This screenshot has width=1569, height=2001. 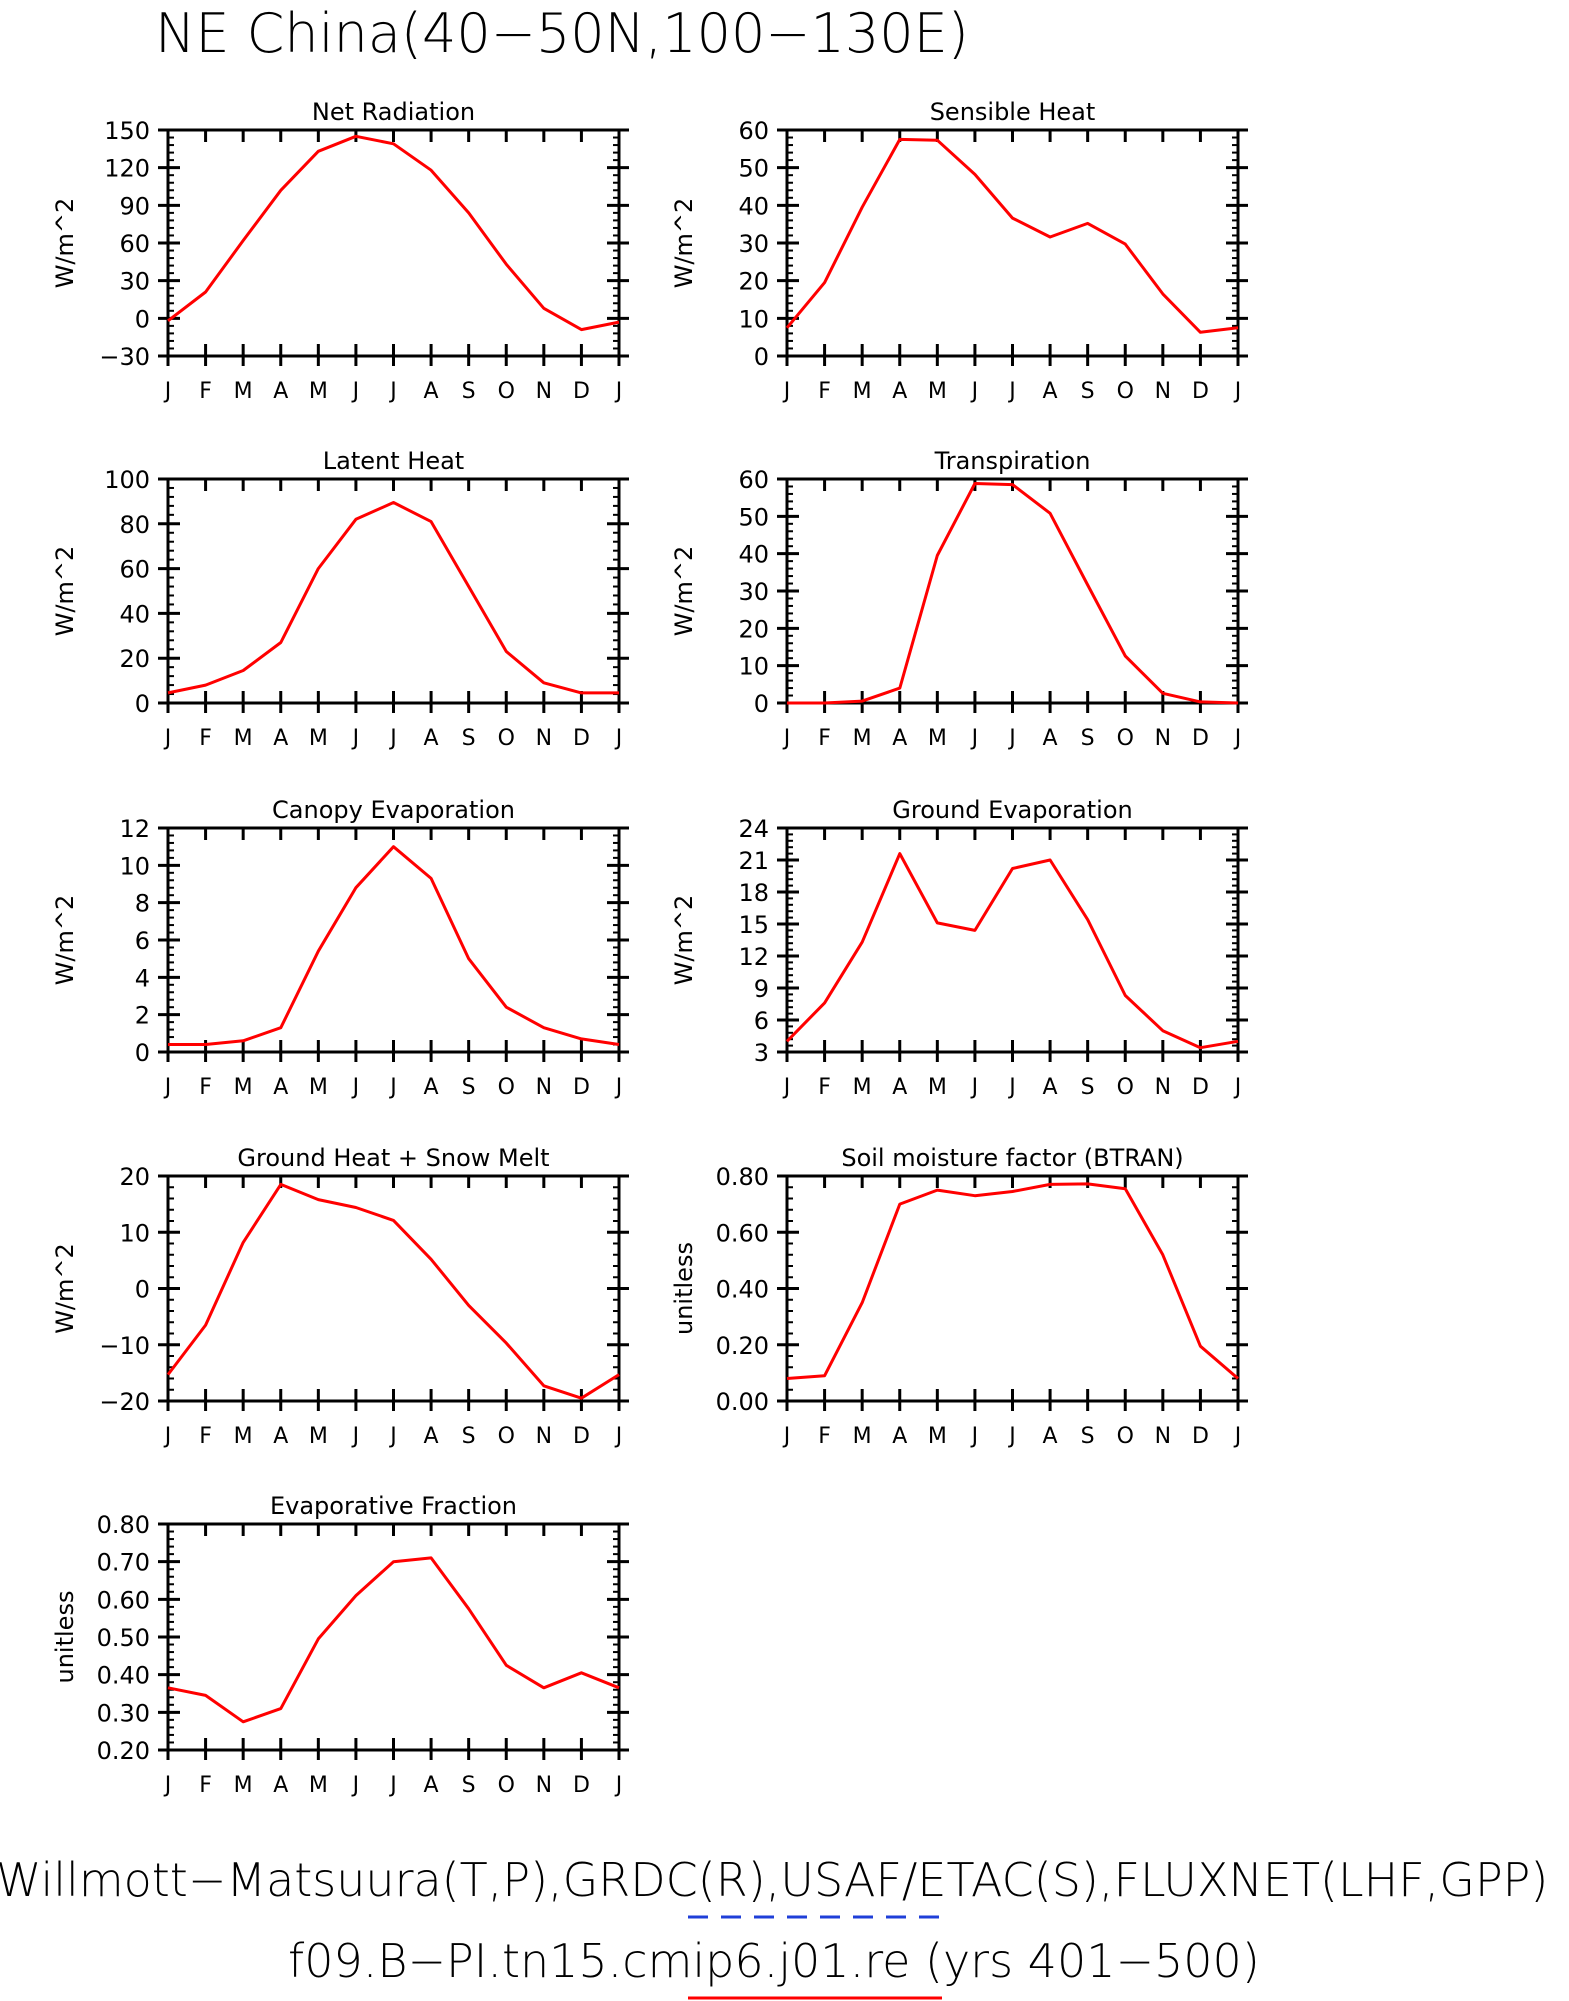 I want to click on y-tick-label: 90, so click(x=134, y=206).